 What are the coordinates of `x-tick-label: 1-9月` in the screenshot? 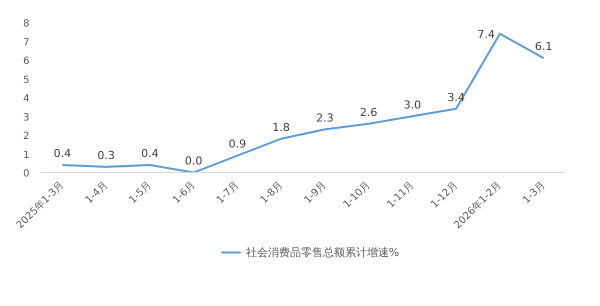 It's located at (315, 193).